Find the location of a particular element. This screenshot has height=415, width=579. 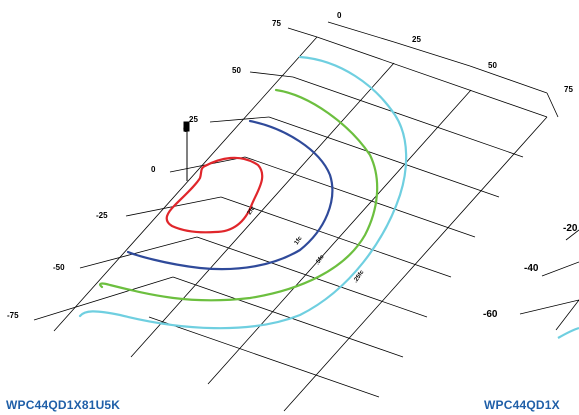

right-y-tick-m40: -40 is located at coordinates (531, 268).